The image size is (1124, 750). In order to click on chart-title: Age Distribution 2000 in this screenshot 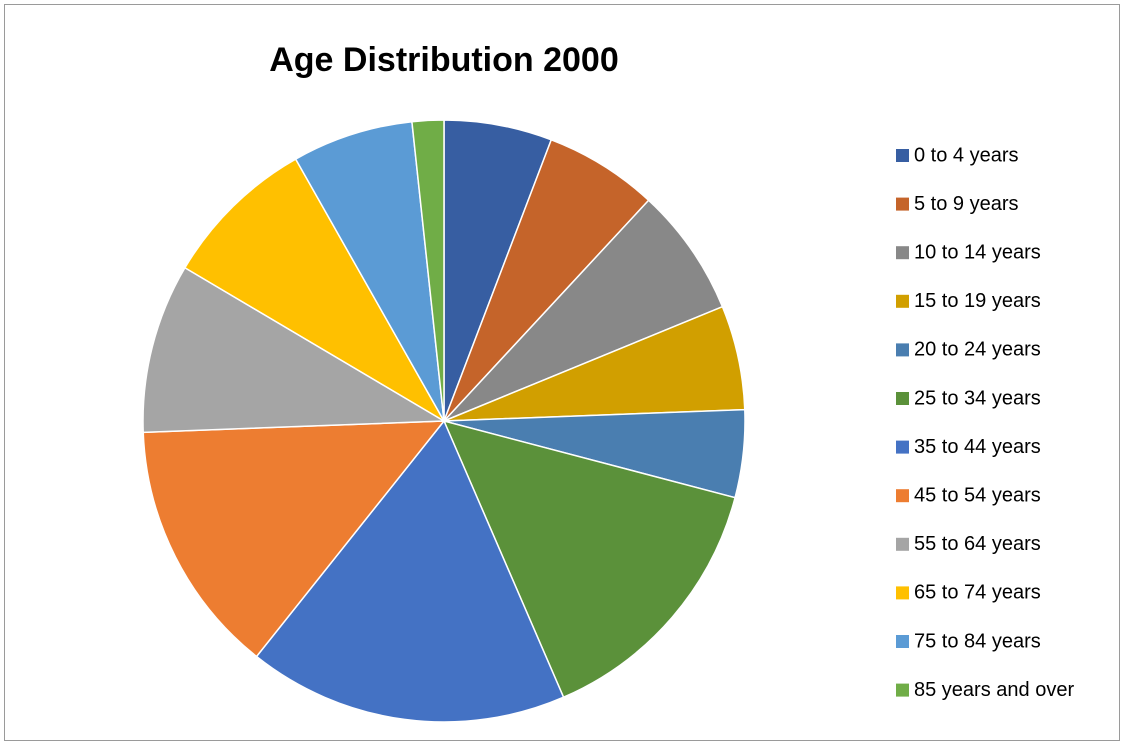, I will do `click(444, 60)`.